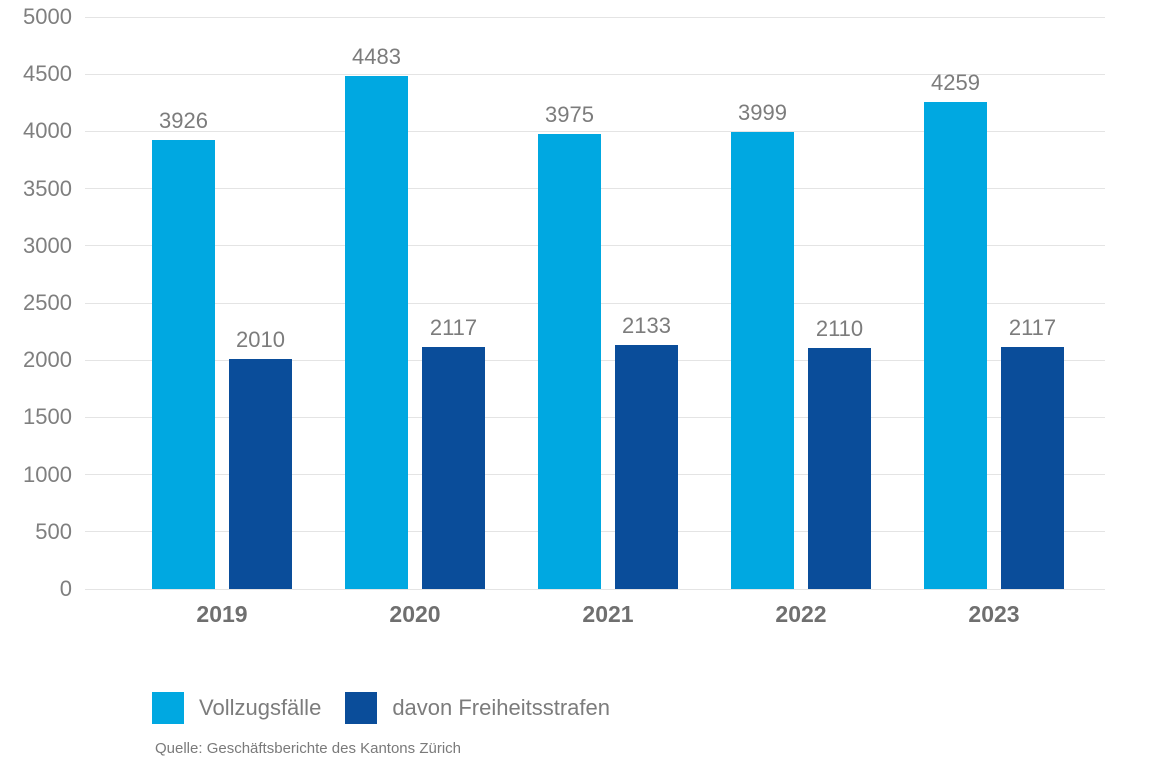  What do you see at coordinates (801, 614) in the screenshot?
I see `x-axis-label-2022: 2022` at bounding box center [801, 614].